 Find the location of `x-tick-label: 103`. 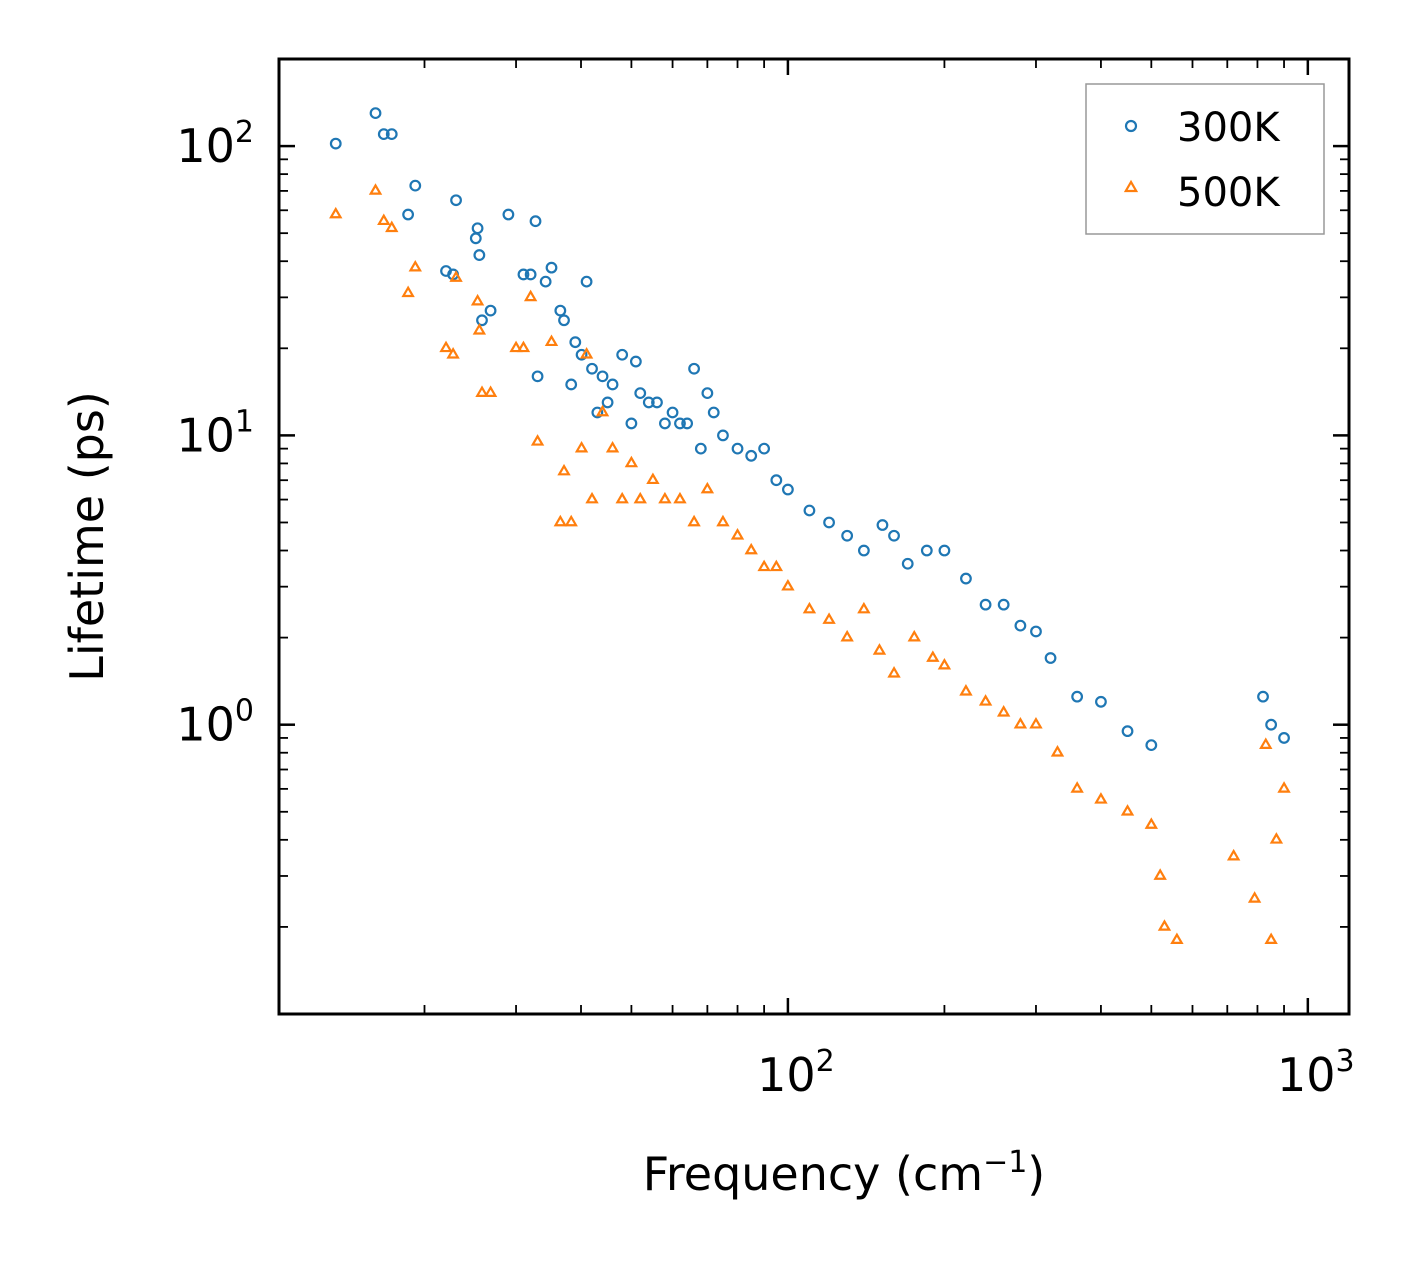

x-tick-label: 103 is located at coordinates (1316, 1073).